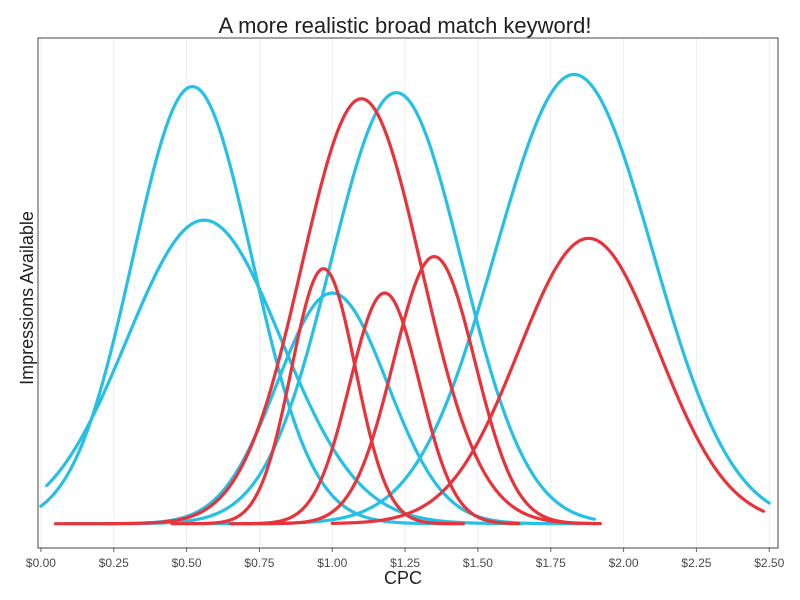 The height and width of the screenshot is (600, 800). I want to click on x-tick-label: $2.50, so click(769, 563).